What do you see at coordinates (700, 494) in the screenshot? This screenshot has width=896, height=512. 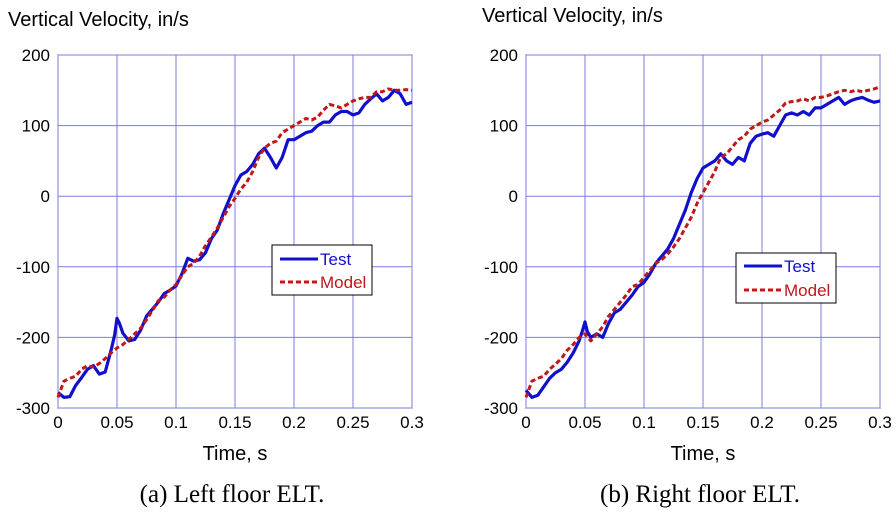 I see `caption: (b) Right floor ELT.` at bounding box center [700, 494].